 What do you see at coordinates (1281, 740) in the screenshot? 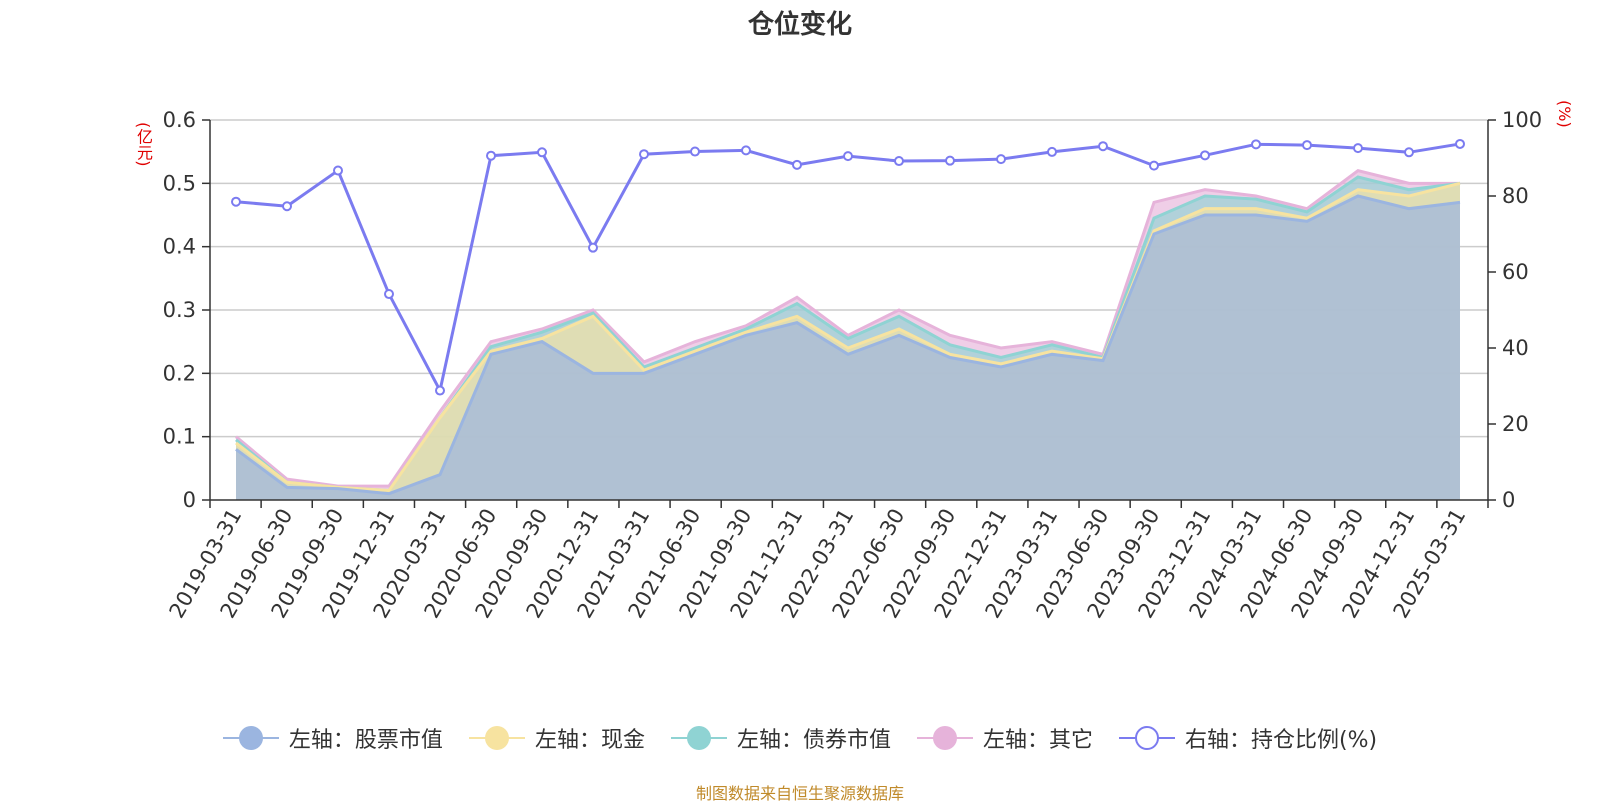
I see `legend-label: 右轴：持仓比例(%)` at bounding box center [1281, 740].